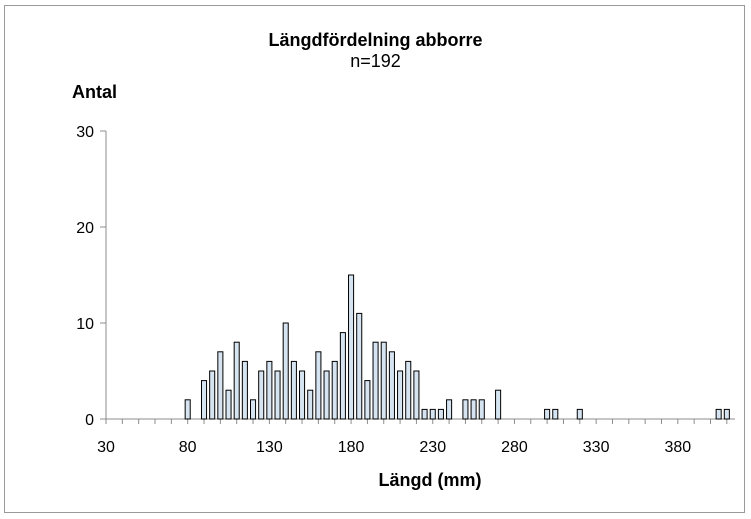 This screenshot has height=519, width=751. I want to click on y-tick-label: 20, so click(85, 228).